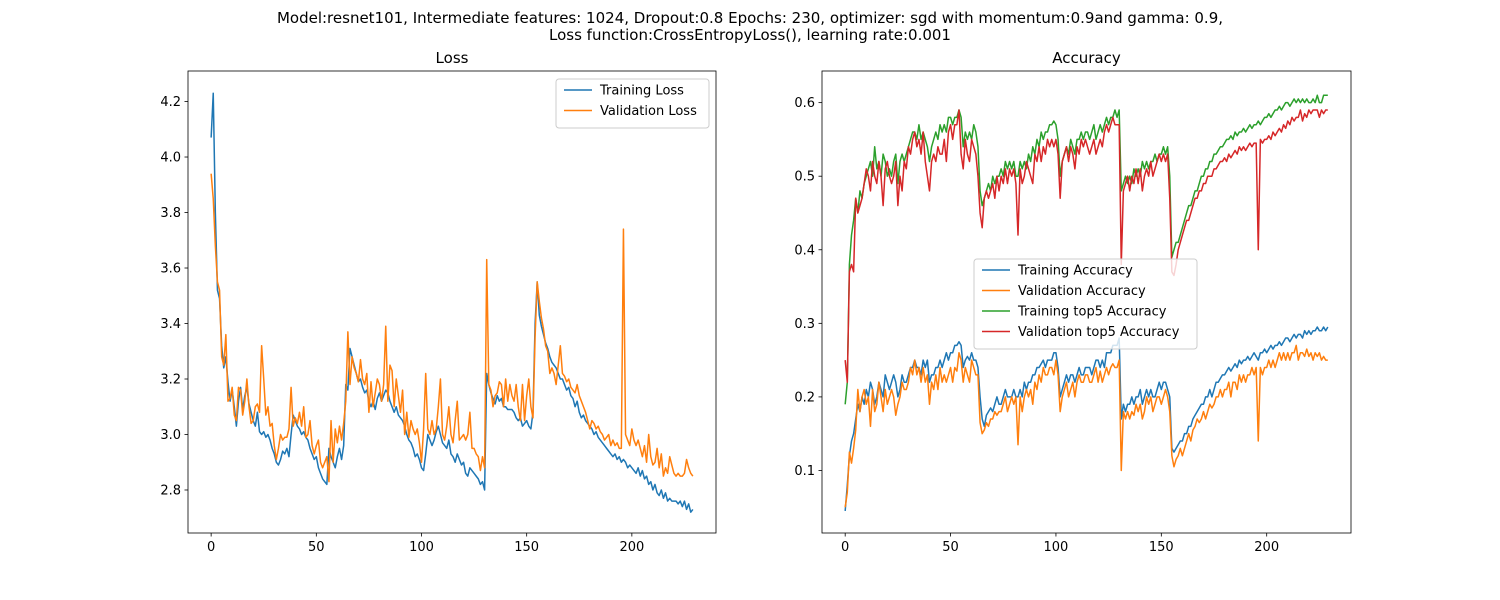 The image size is (1500, 600). What do you see at coordinates (1086, 246) in the screenshot?
I see `accuracy-series-validation-top5-accuracy` at bounding box center [1086, 246].